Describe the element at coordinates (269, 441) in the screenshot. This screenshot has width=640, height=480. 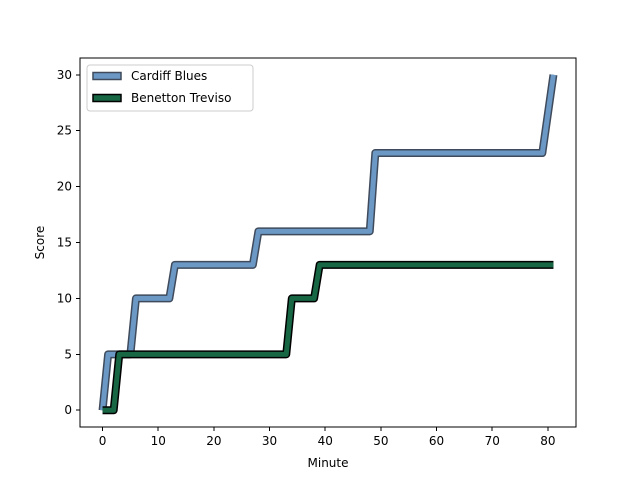
I see `x-tick-label: 30` at that location.